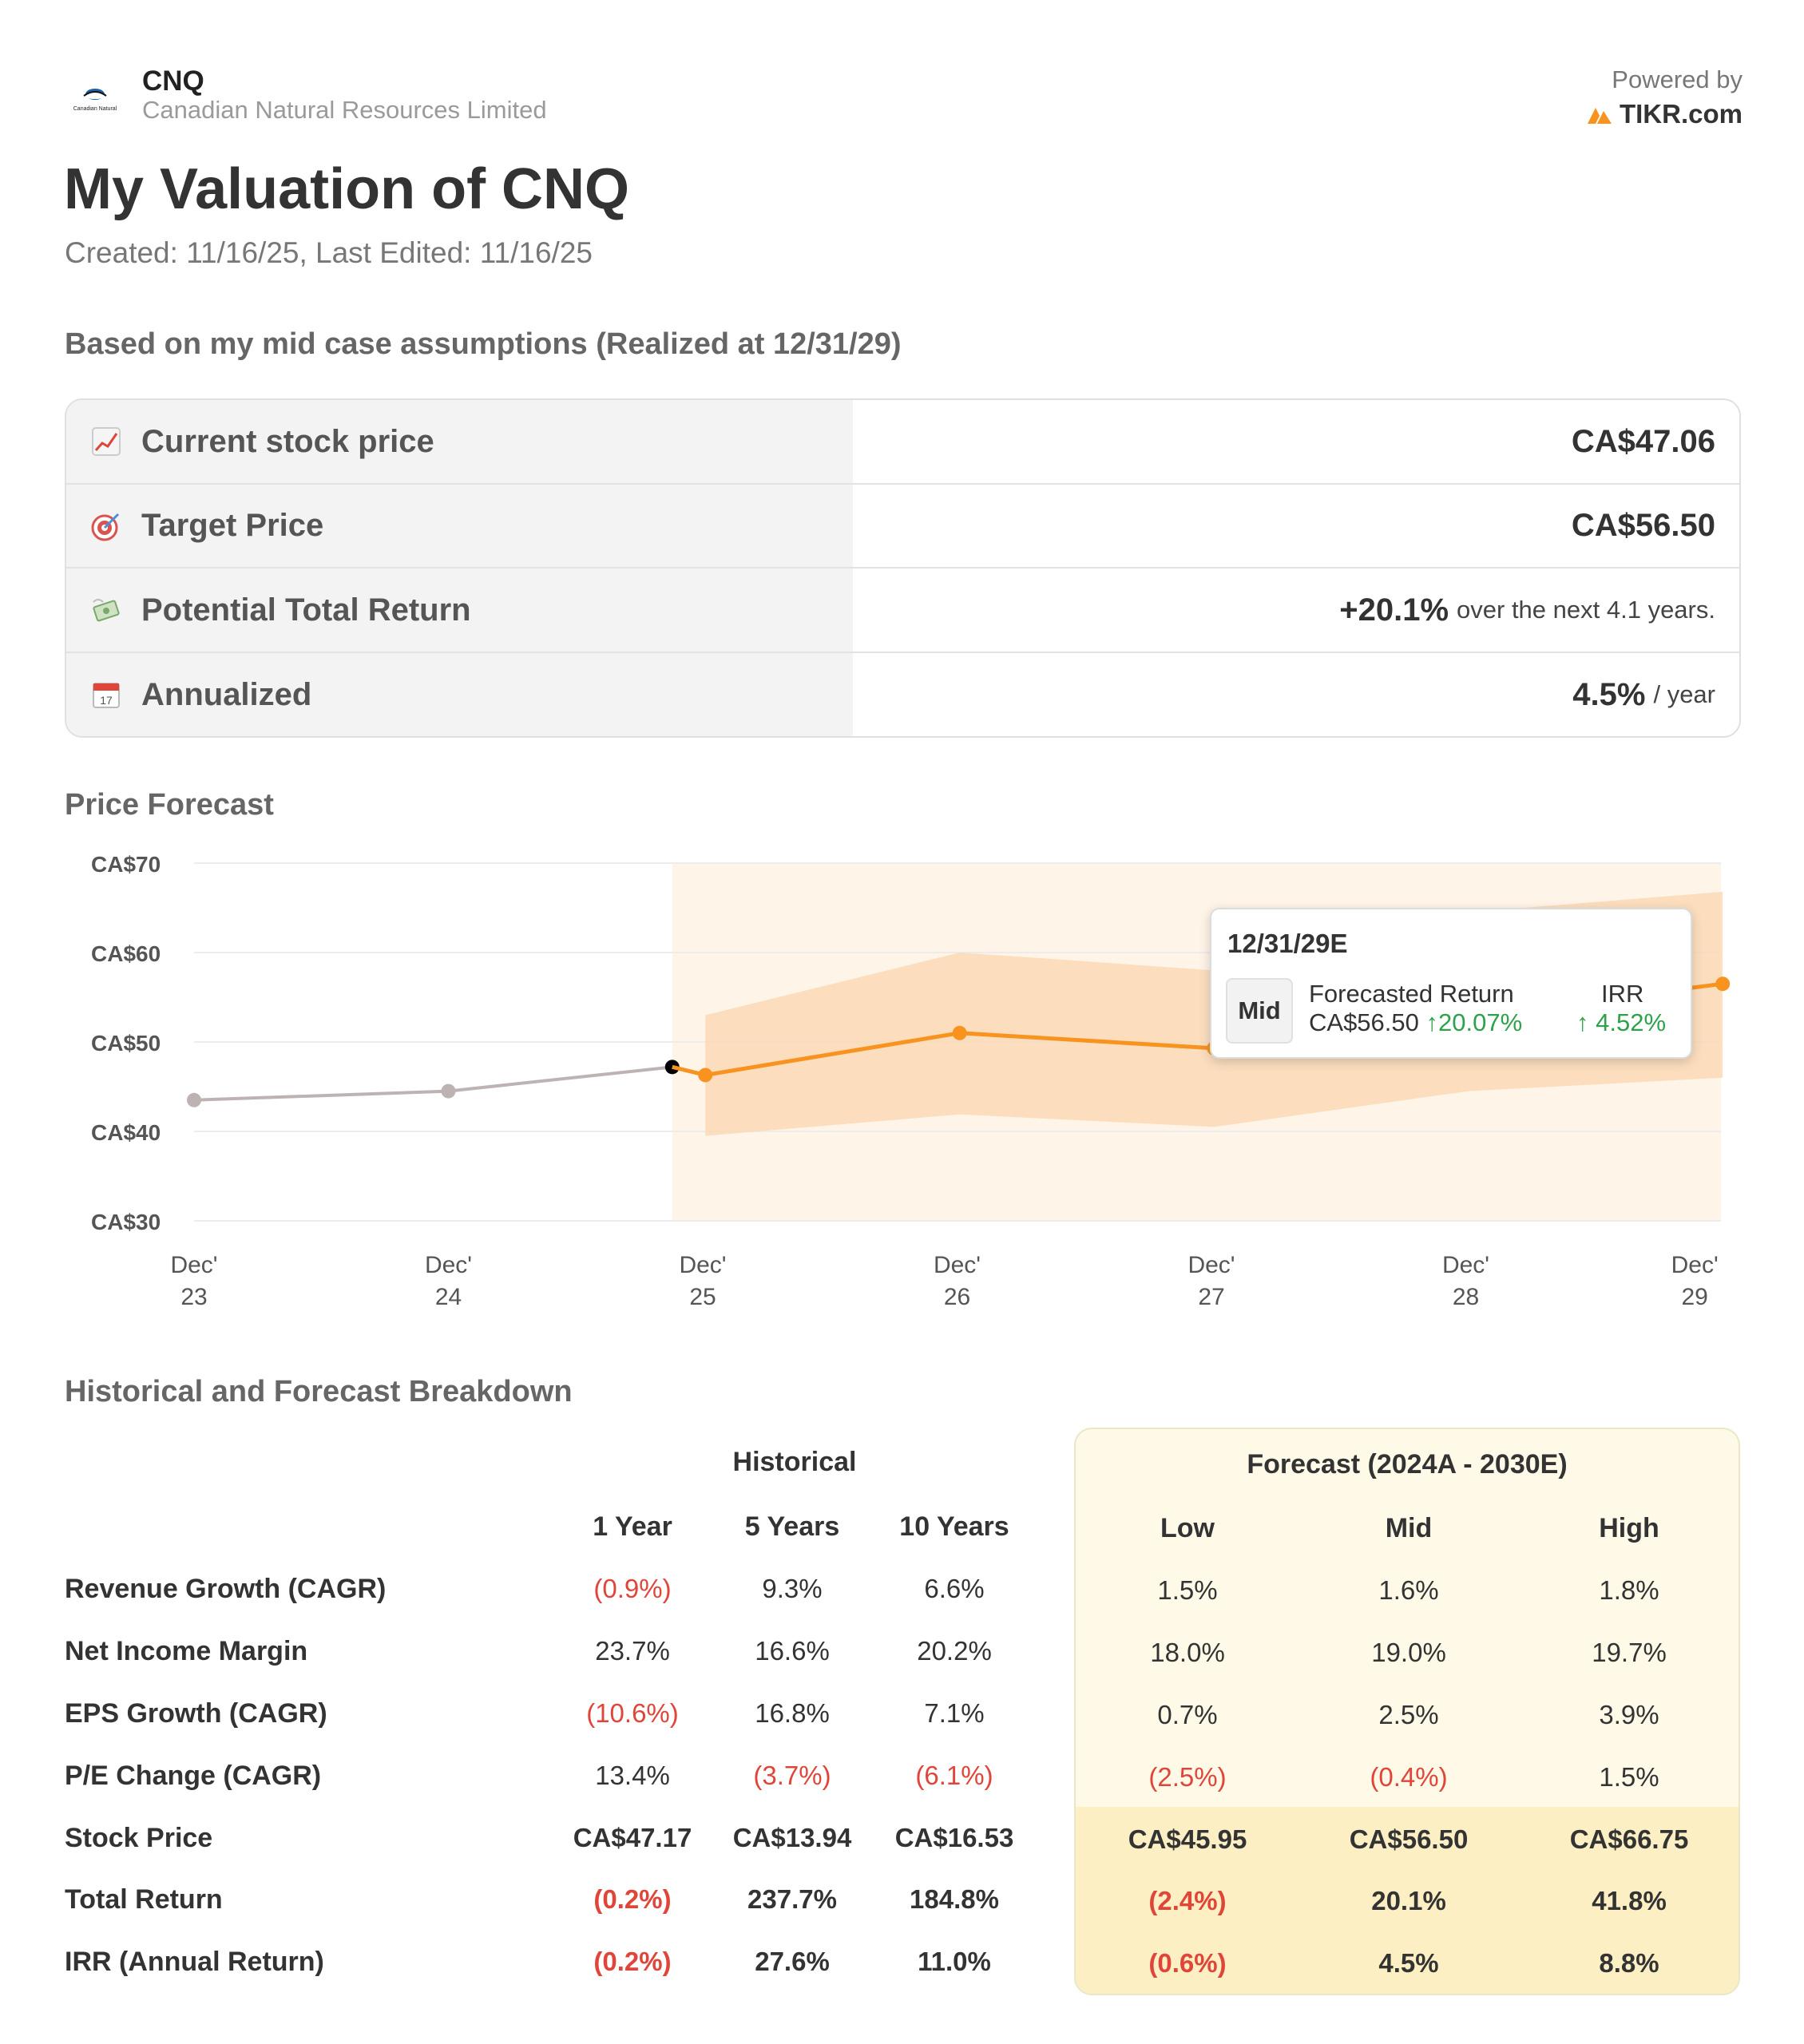 The height and width of the screenshot is (2044, 1804). Describe the element at coordinates (954, 1837) in the screenshot. I see `table-cell: CA$16.53` at that location.